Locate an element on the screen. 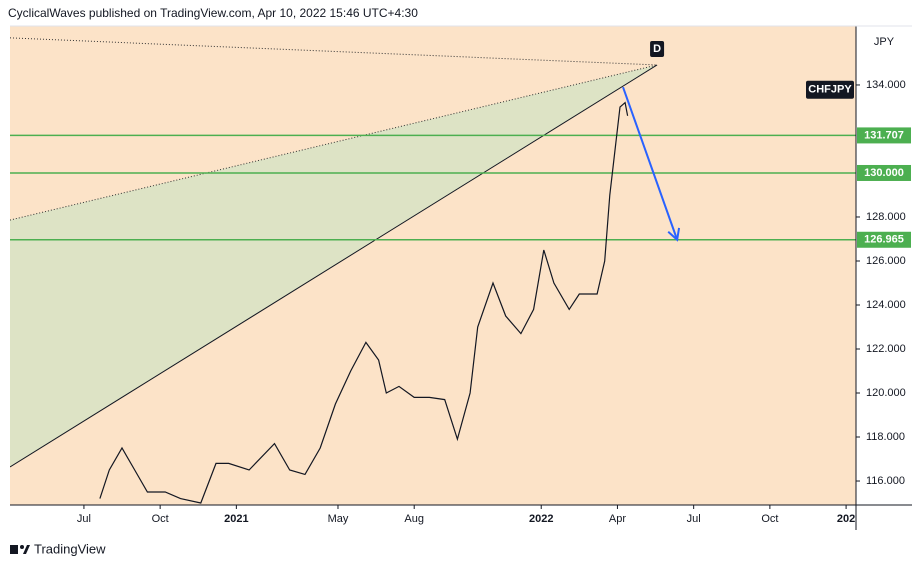 This screenshot has width=924, height=573. y-tick-label: 128.000 is located at coordinates (886, 217).